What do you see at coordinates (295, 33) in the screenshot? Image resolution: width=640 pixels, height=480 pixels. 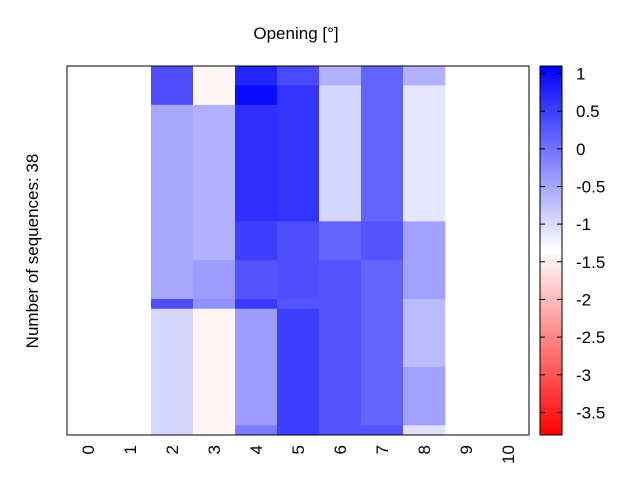 I see `chart-title: Opening [°]` at bounding box center [295, 33].